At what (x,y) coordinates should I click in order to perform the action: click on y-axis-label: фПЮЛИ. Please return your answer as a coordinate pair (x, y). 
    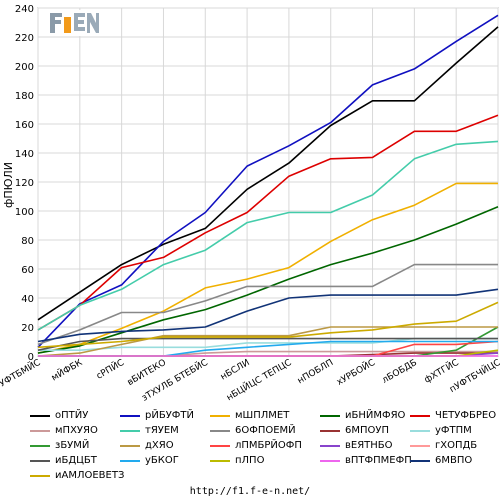
    Looking at the image, I should click on (8, 185).